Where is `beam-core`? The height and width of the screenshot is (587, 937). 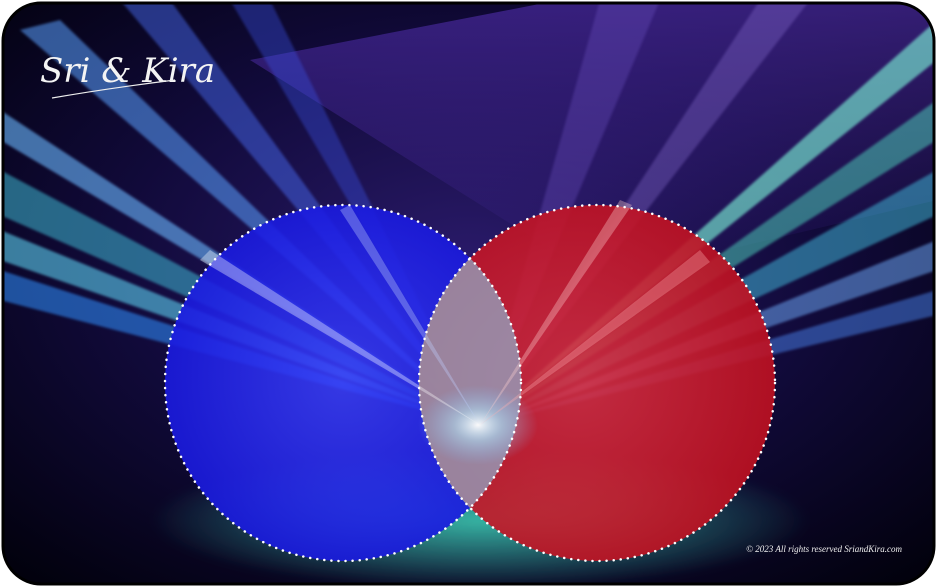
beam-core is located at coordinates (478, 425).